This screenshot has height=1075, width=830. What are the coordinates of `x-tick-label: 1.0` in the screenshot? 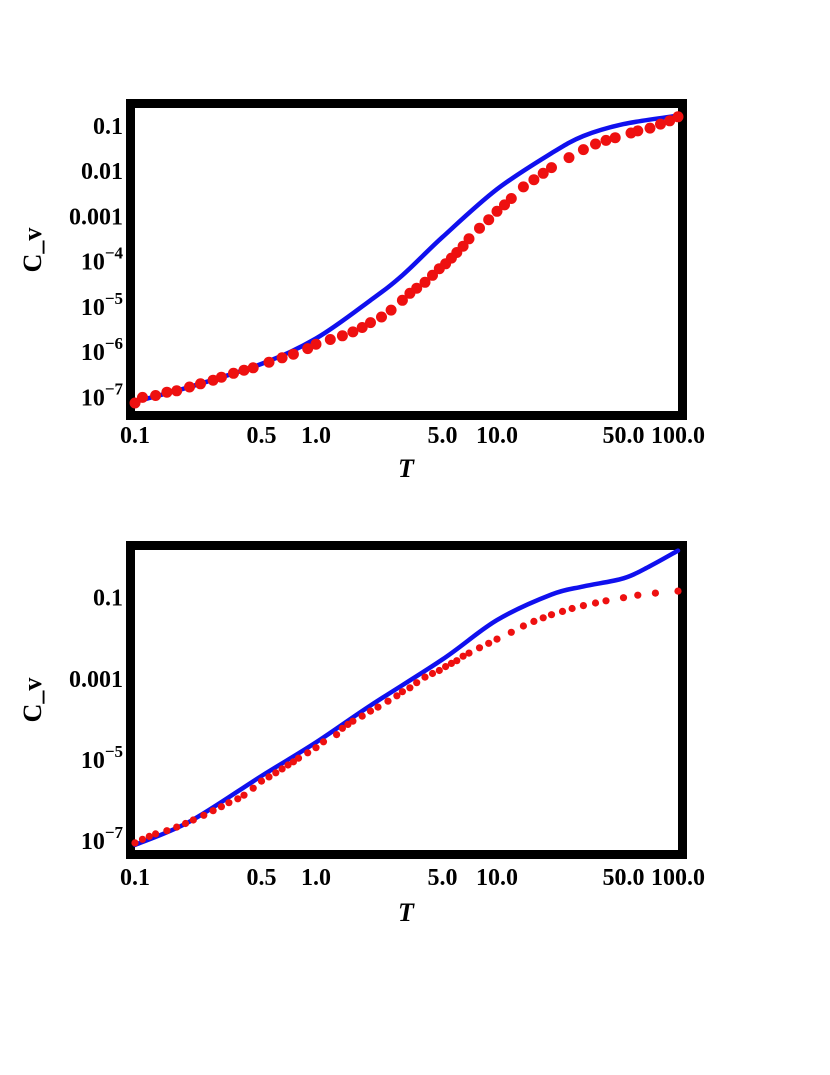 It's located at (316, 436).